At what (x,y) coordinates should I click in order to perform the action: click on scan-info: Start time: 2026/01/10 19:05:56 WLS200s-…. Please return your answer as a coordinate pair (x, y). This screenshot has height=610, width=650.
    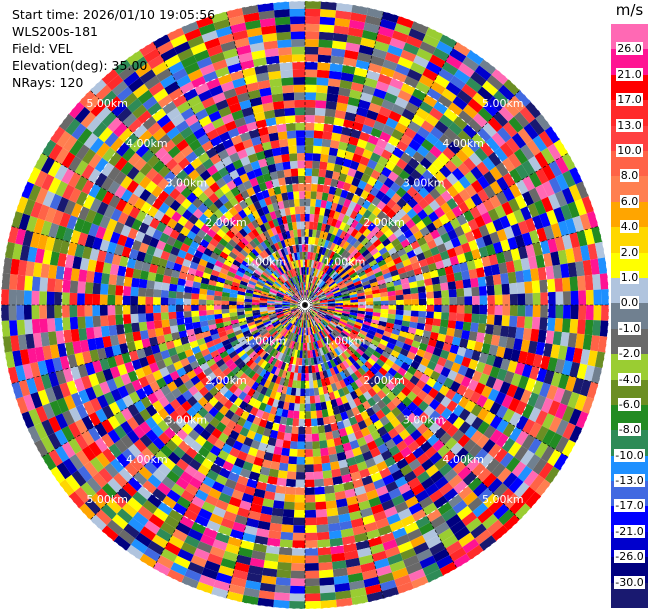
    Looking at the image, I should click on (113, 48).